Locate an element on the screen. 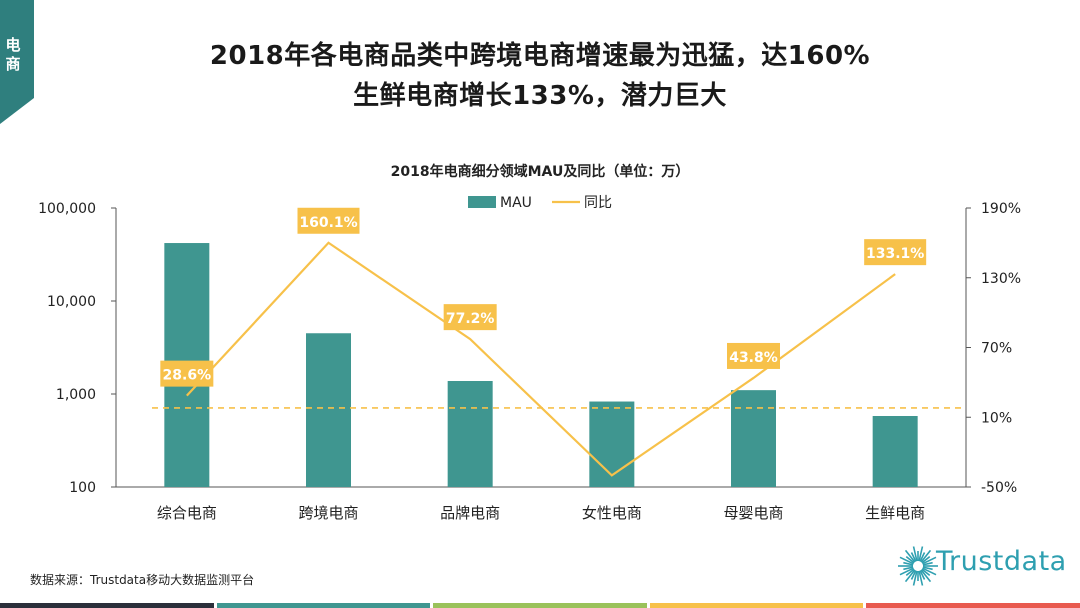  data-label: 43.8% is located at coordinates (753, 358).